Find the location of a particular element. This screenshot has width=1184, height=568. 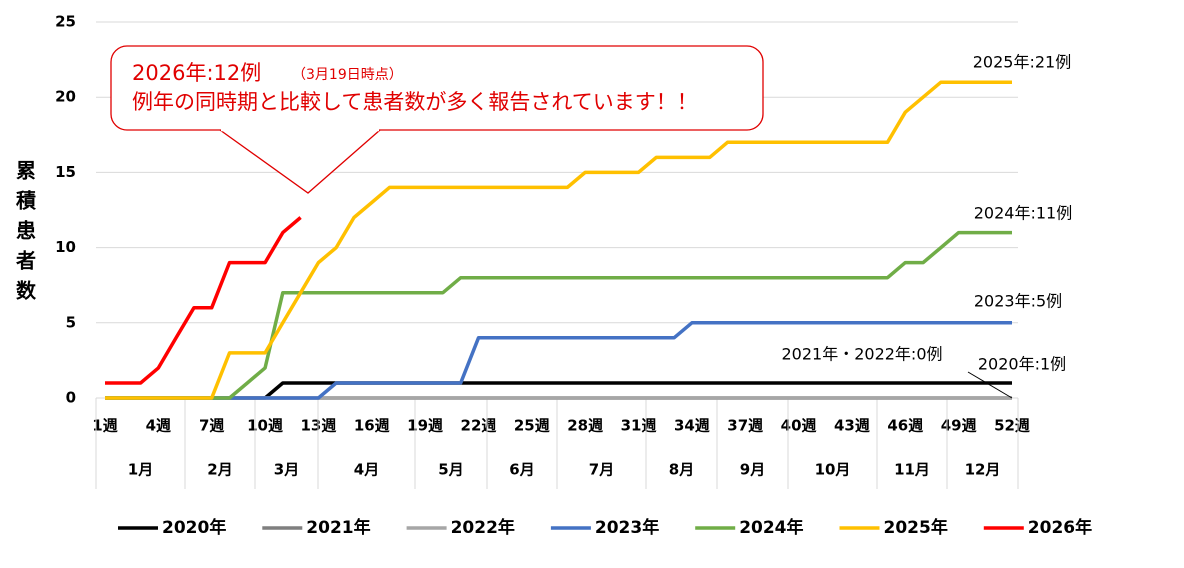

x-tick-label: 31週 is located at coordinates (639, 426).